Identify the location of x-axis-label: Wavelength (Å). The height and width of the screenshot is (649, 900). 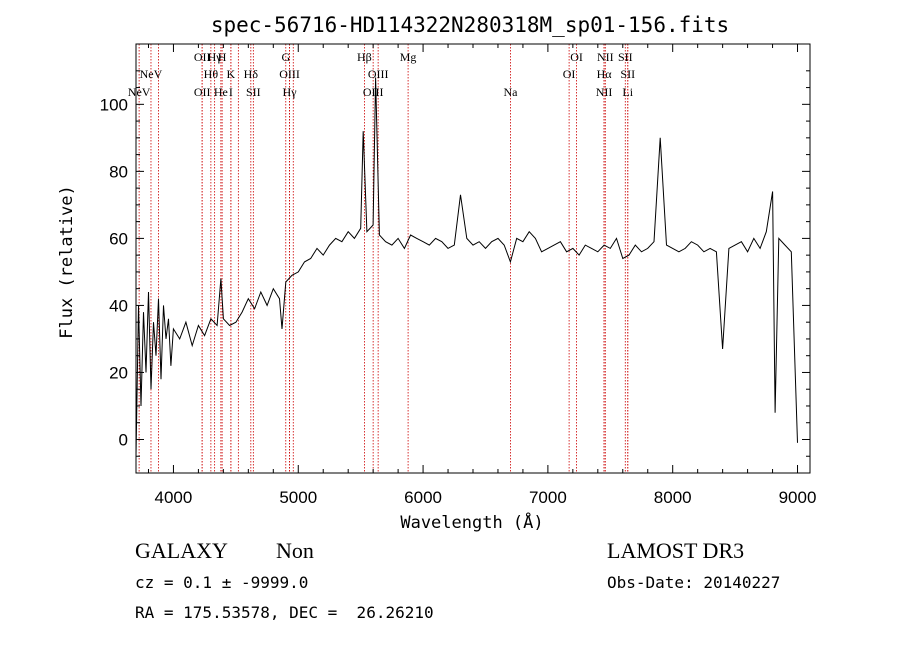
(471, 522).